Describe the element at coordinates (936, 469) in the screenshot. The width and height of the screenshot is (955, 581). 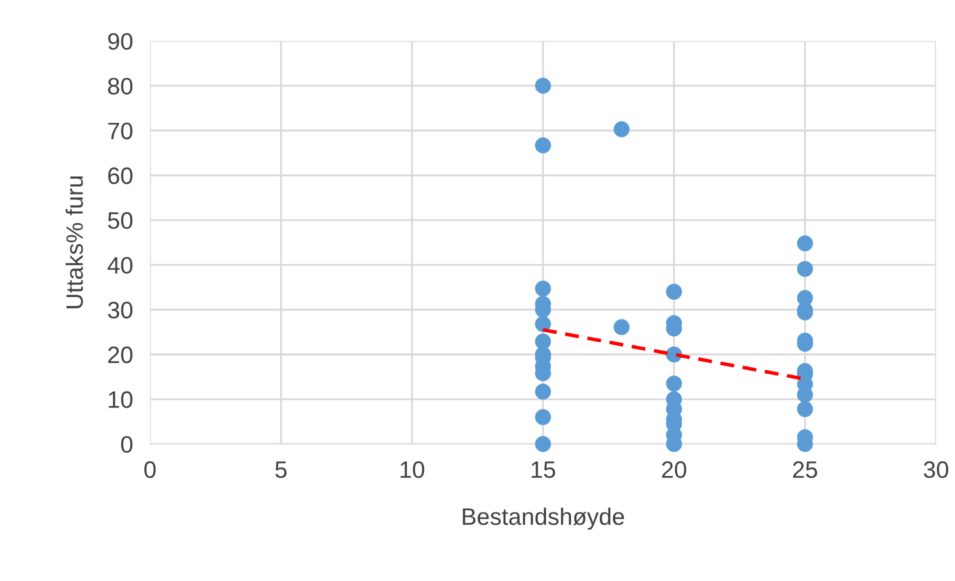
I see `x-tick-label: 30` at that location.